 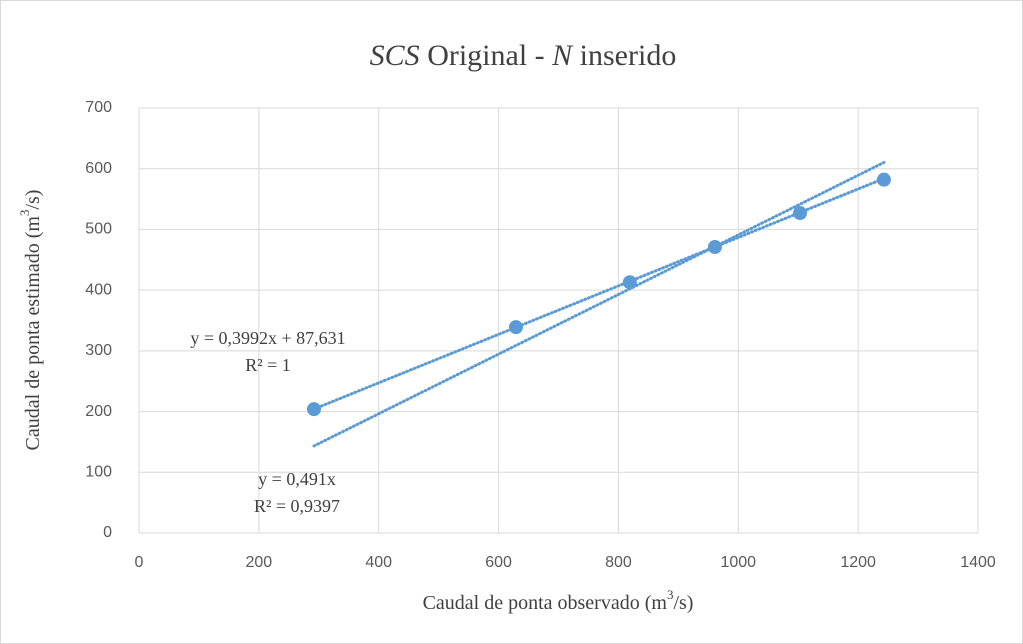 I want to click on title-part: SCS, so click(x=395, y=55).